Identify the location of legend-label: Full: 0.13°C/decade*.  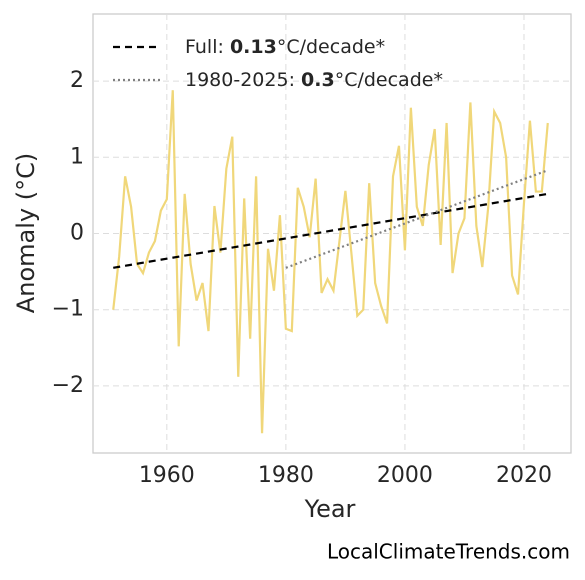
(285, 47).